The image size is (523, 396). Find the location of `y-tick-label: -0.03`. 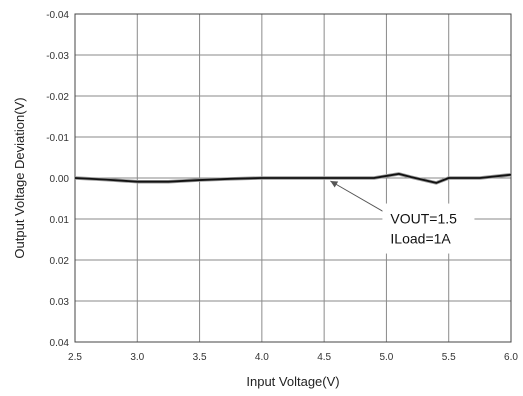

y-tick-label: -0.03 is located at coordinates (57, 56).